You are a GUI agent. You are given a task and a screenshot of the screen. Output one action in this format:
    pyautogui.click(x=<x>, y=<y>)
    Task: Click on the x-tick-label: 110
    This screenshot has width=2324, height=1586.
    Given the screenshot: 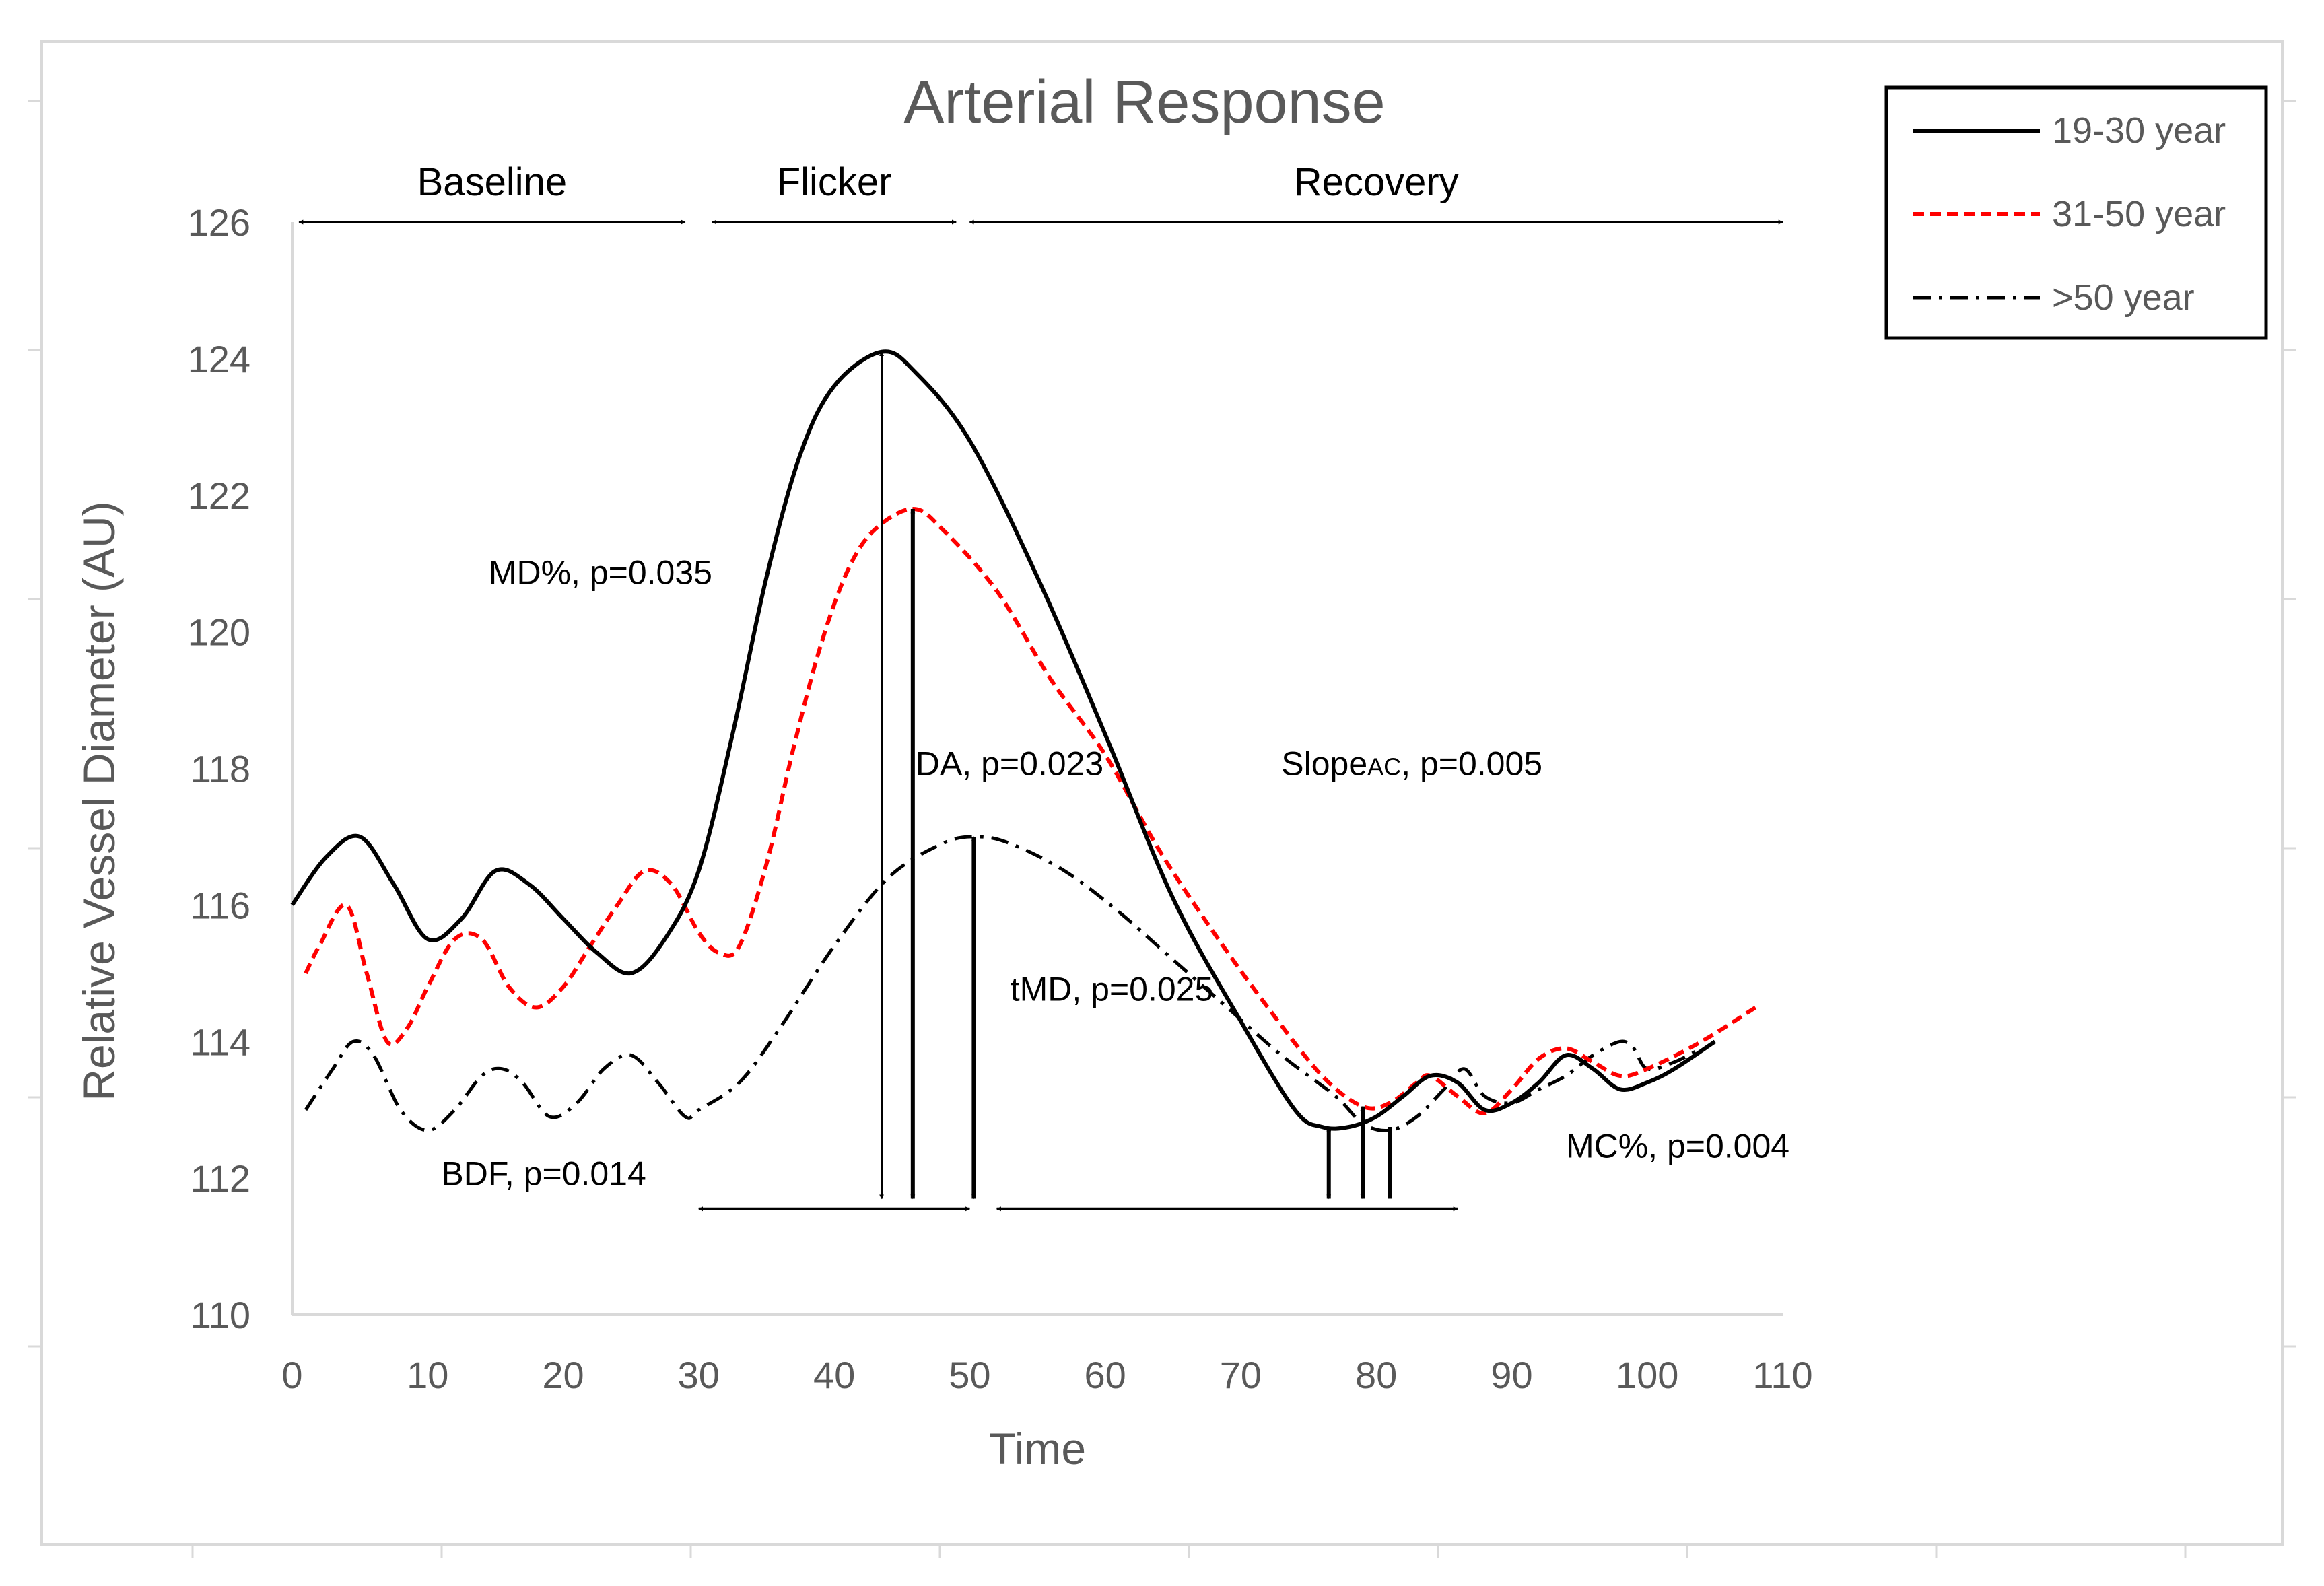 What is the action you would take?
    pyautogui.click(x=1782, y=1375)
    